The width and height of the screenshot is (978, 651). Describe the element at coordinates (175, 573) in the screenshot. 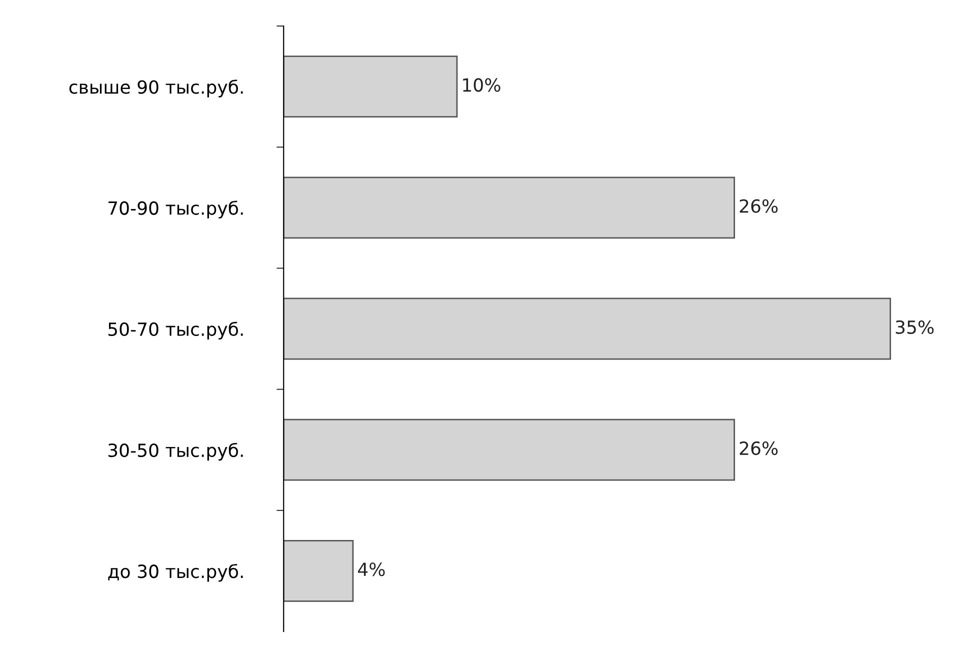

I see `y-tick-label: до 30 тыс.руб.` at that location.